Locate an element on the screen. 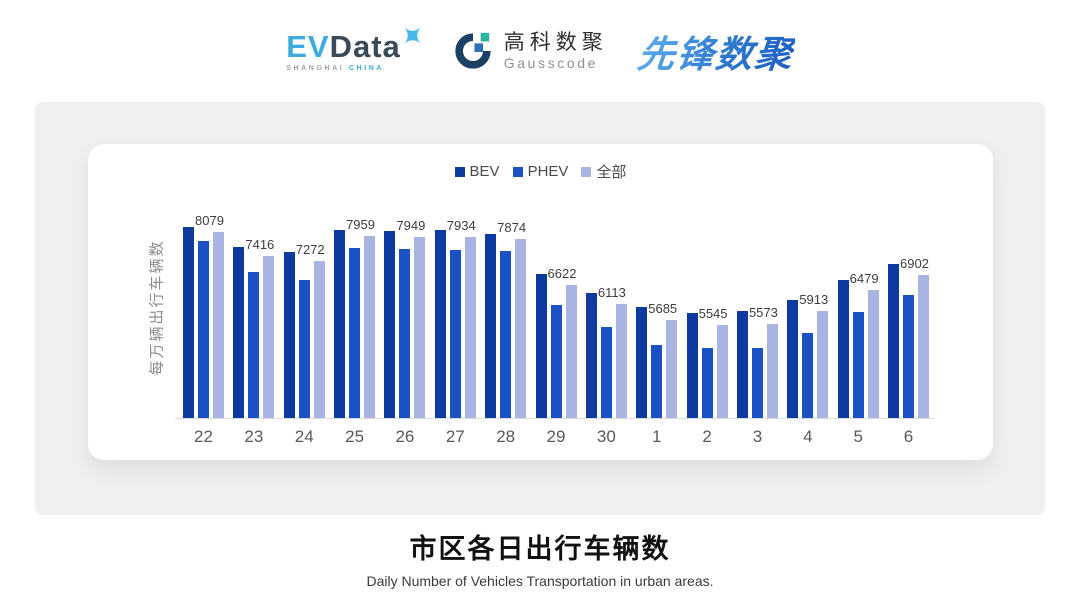 This screenshot has width=1080, height=608. bar-group-6: 6902 6 is located at coordinates (909, 333).